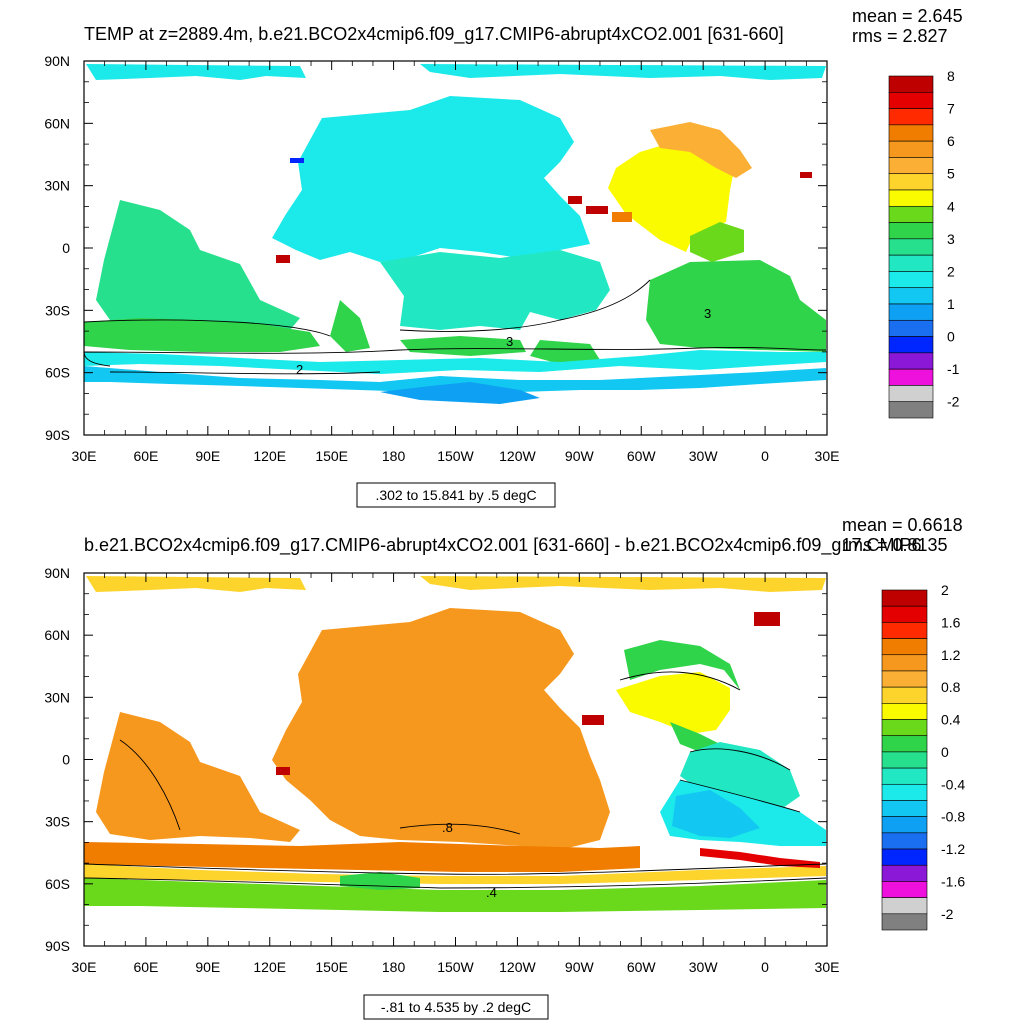 The width and height of the screenshot is (1024, 1024). I want to click on colorbar-label: 6, so click(951, 141).